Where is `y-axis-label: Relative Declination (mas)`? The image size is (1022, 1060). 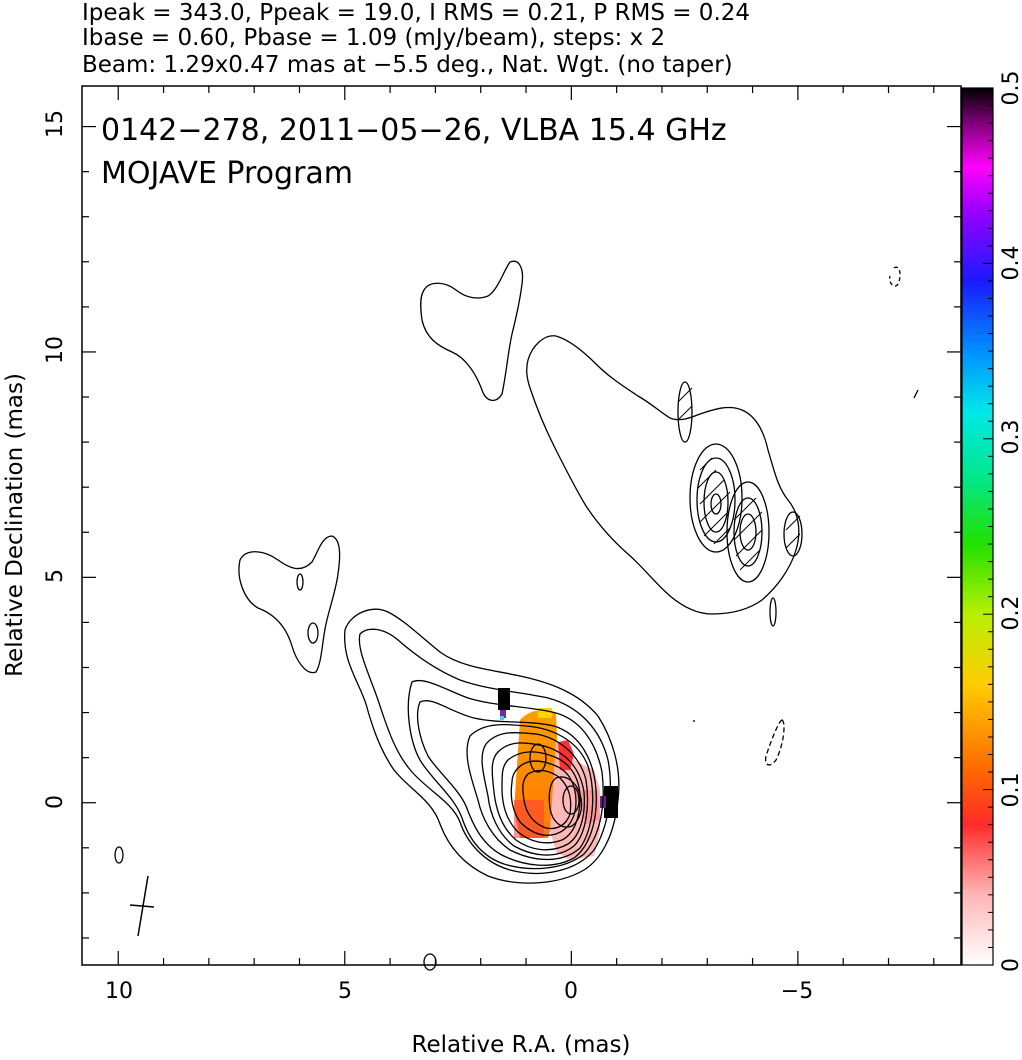
y-axis-label: Relative Declination (mas) is located at coordinates (15, 525).